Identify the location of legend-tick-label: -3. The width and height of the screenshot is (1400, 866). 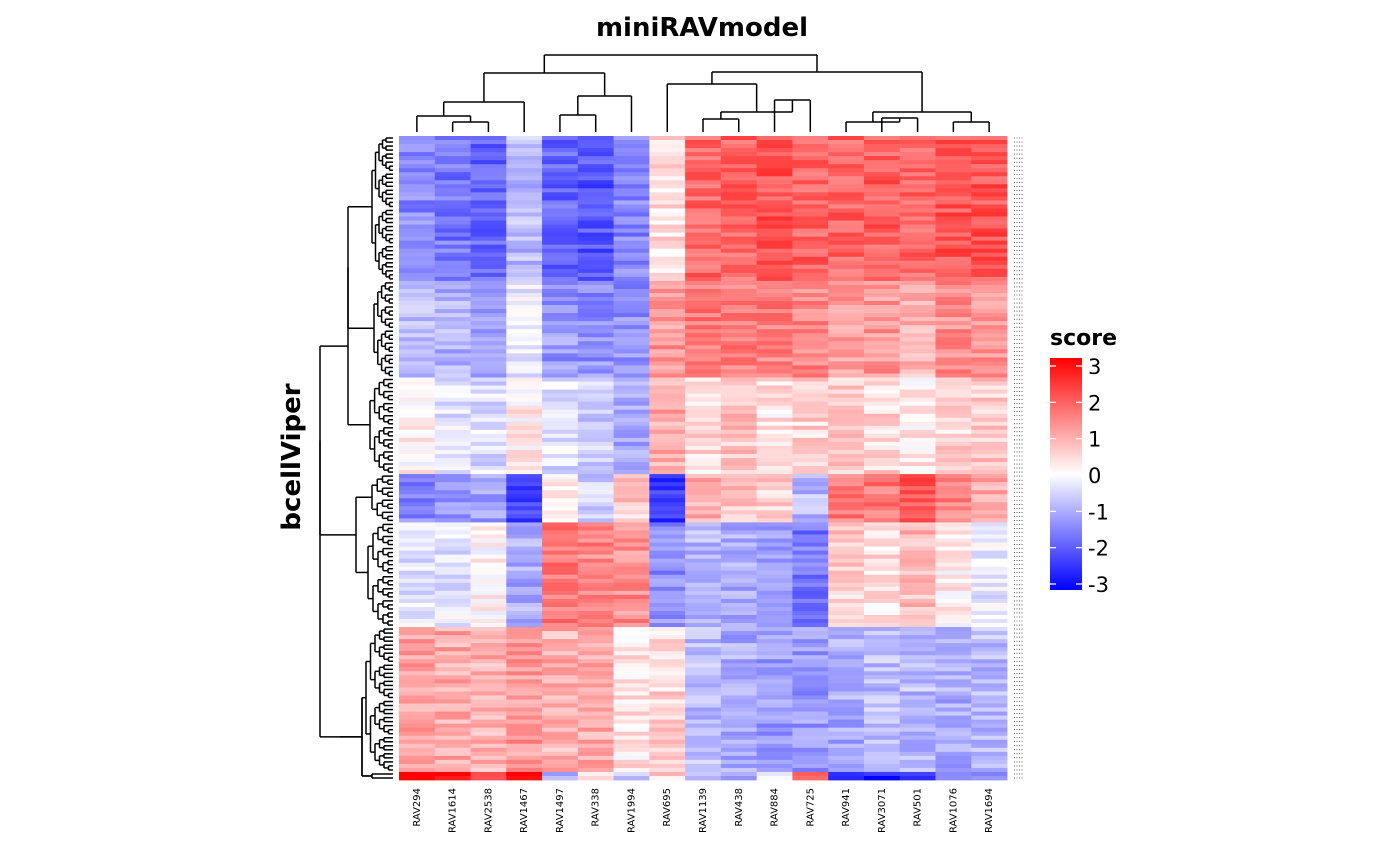
(1098, 585).